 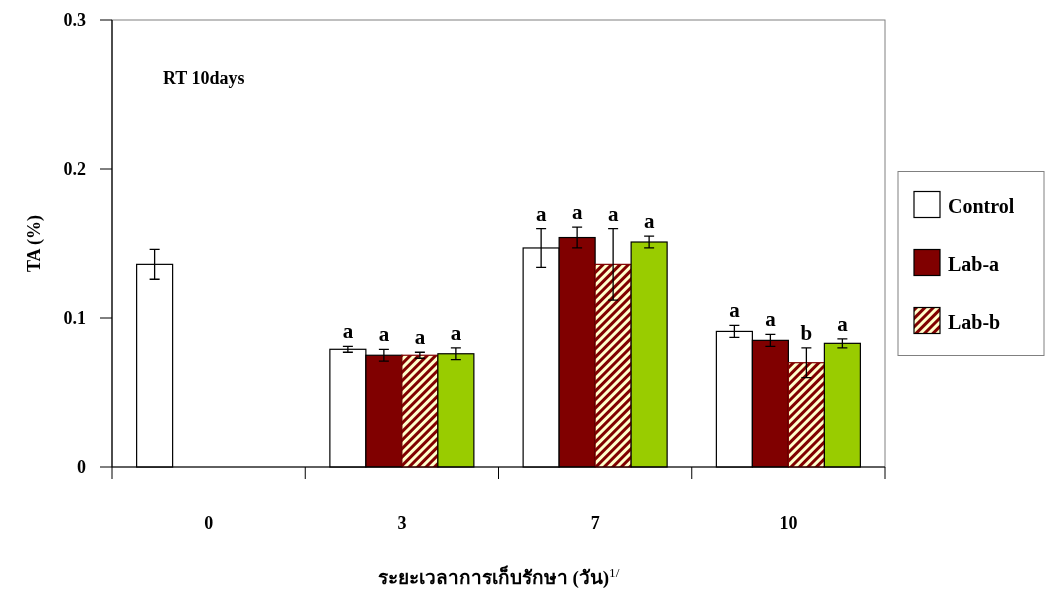 I want to click on data-label: b, so click(x=806, y=332).